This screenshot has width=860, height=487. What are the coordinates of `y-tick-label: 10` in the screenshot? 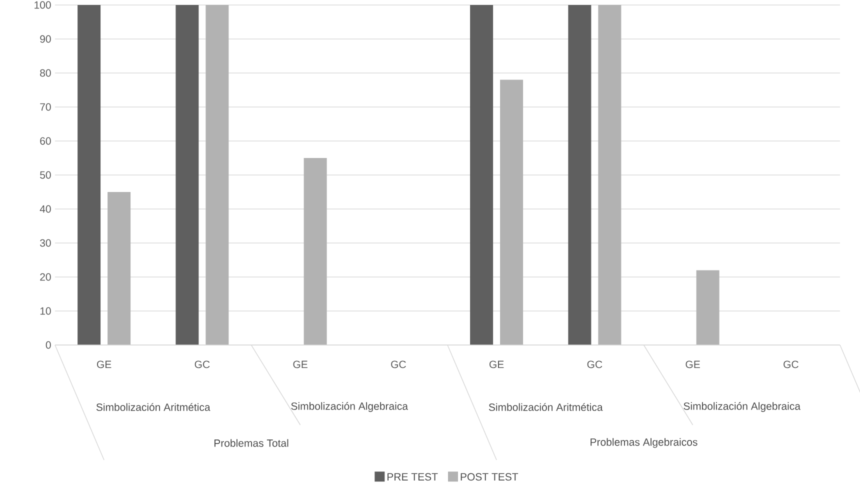 It's located at (45, 311).